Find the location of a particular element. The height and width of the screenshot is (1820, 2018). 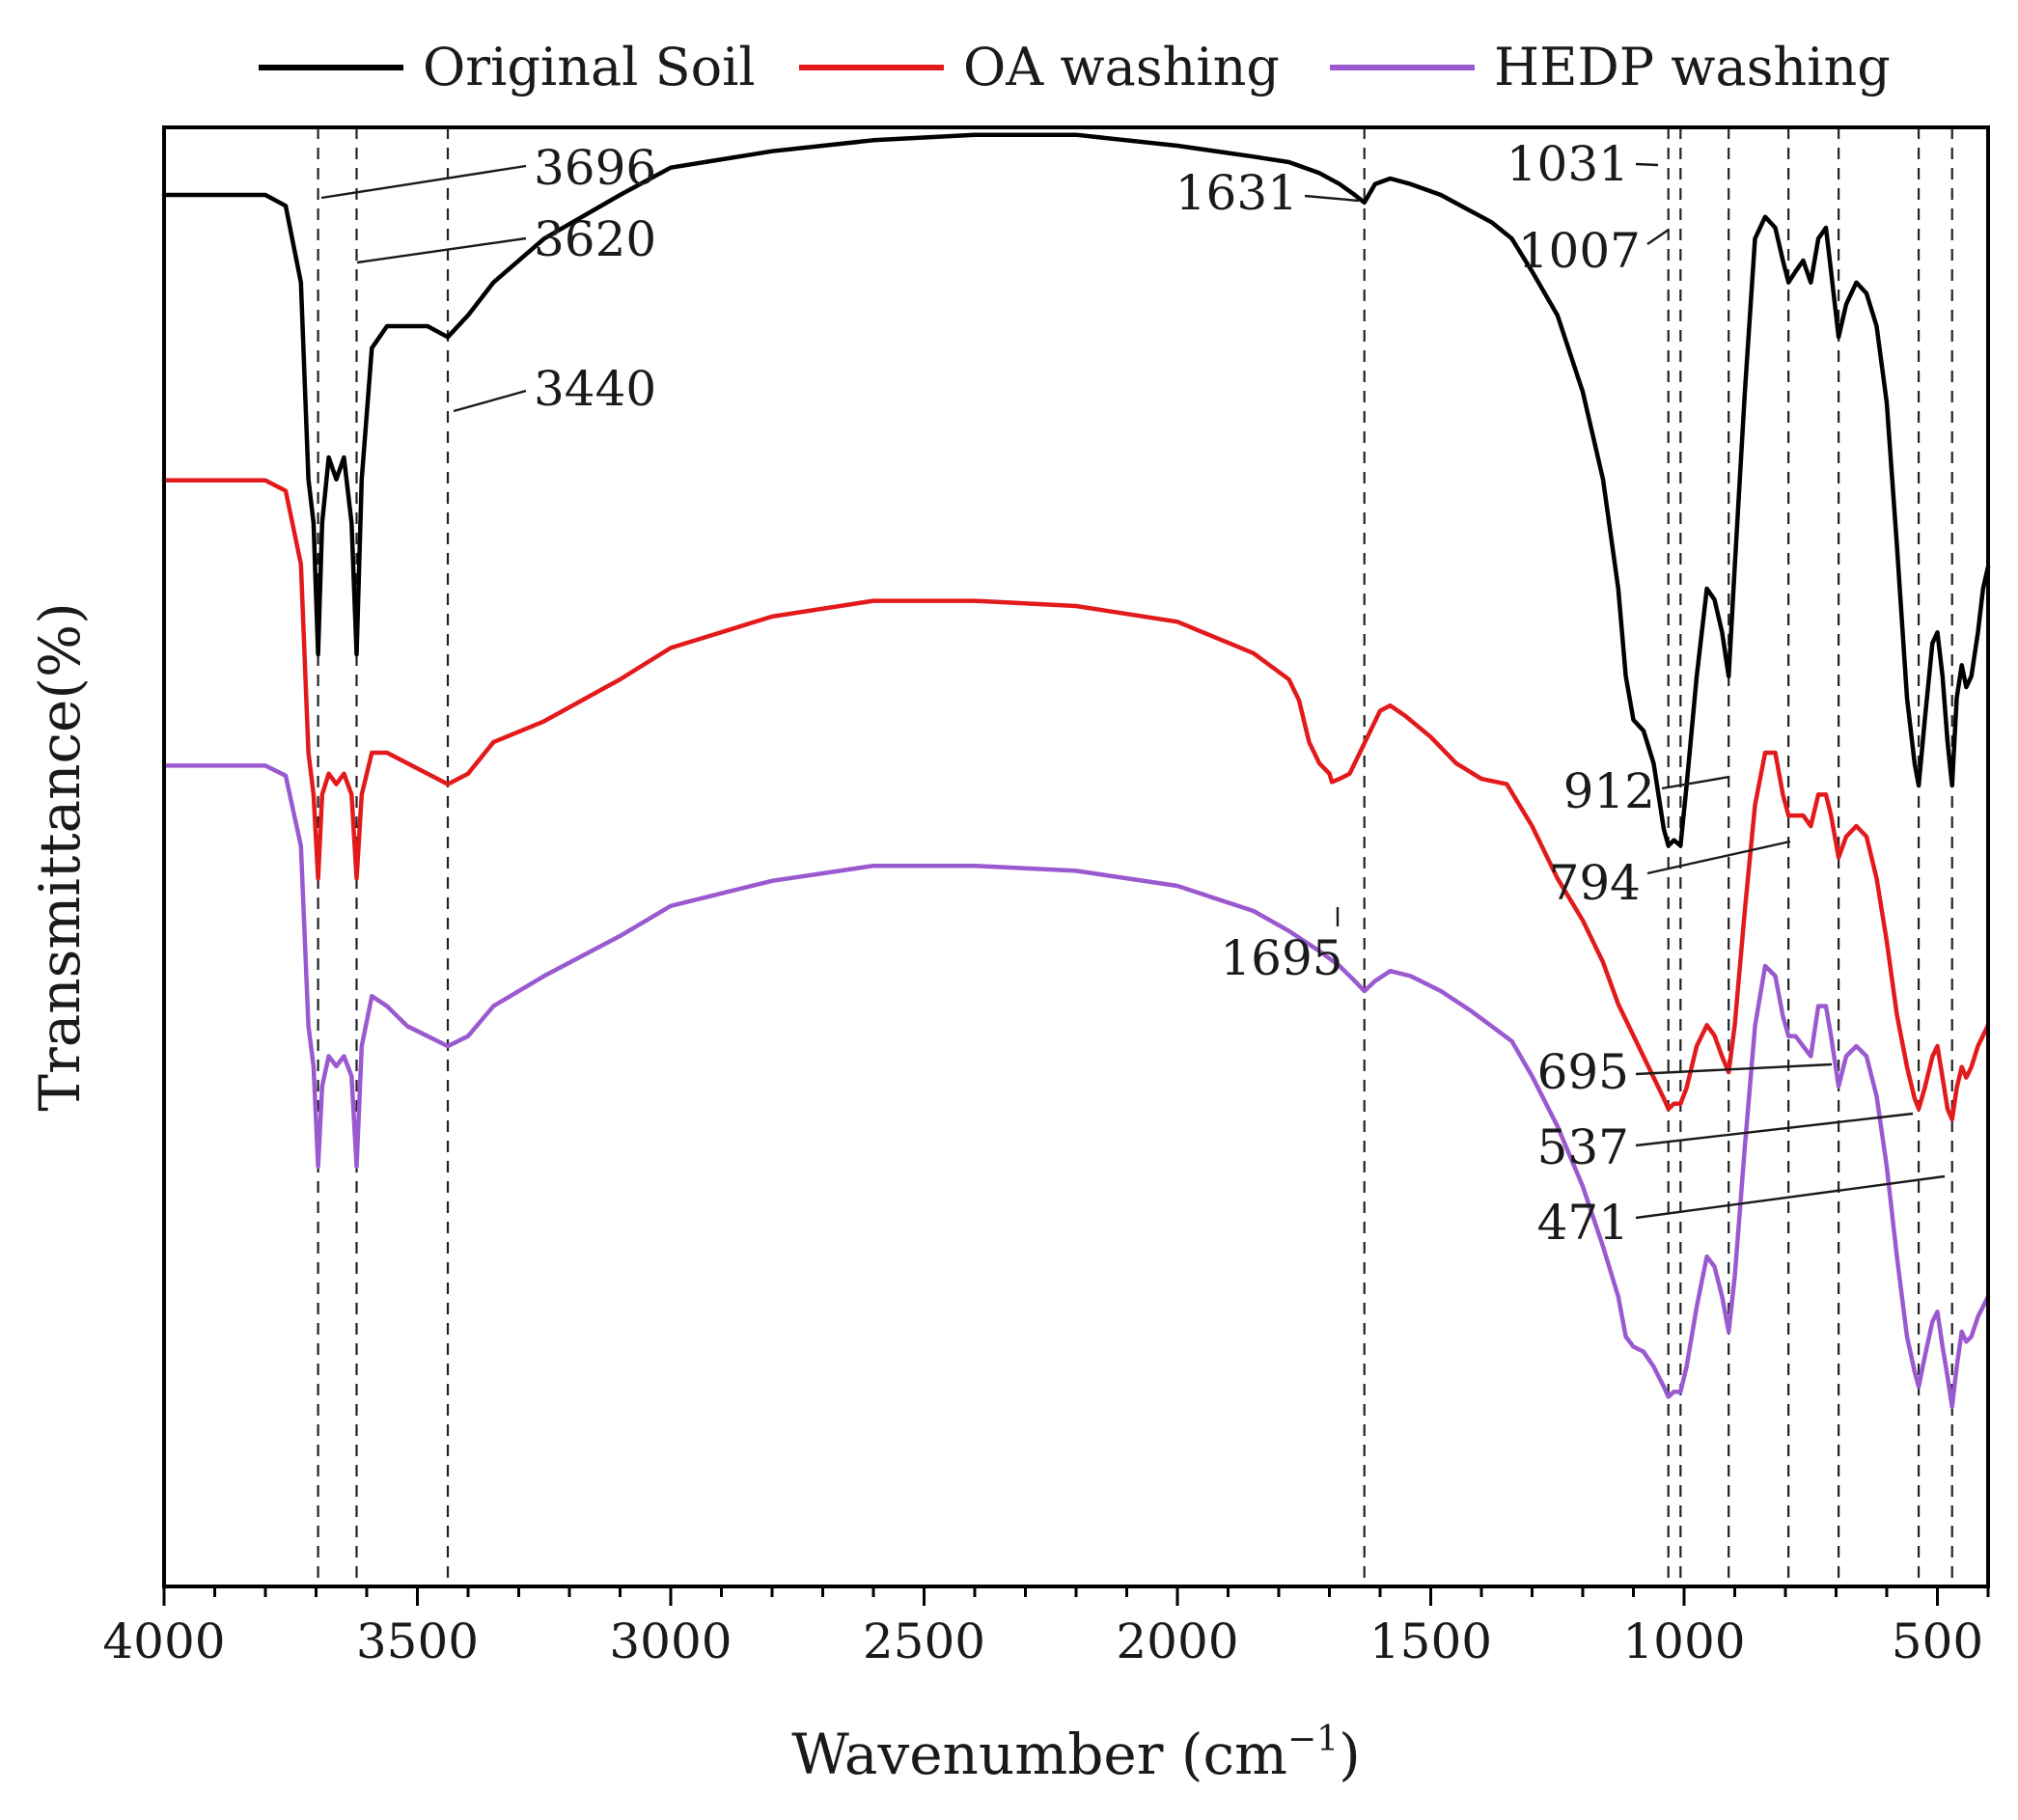

legend: Original Soil OA washing HEDP washing is located at coordinates (1075, 67).